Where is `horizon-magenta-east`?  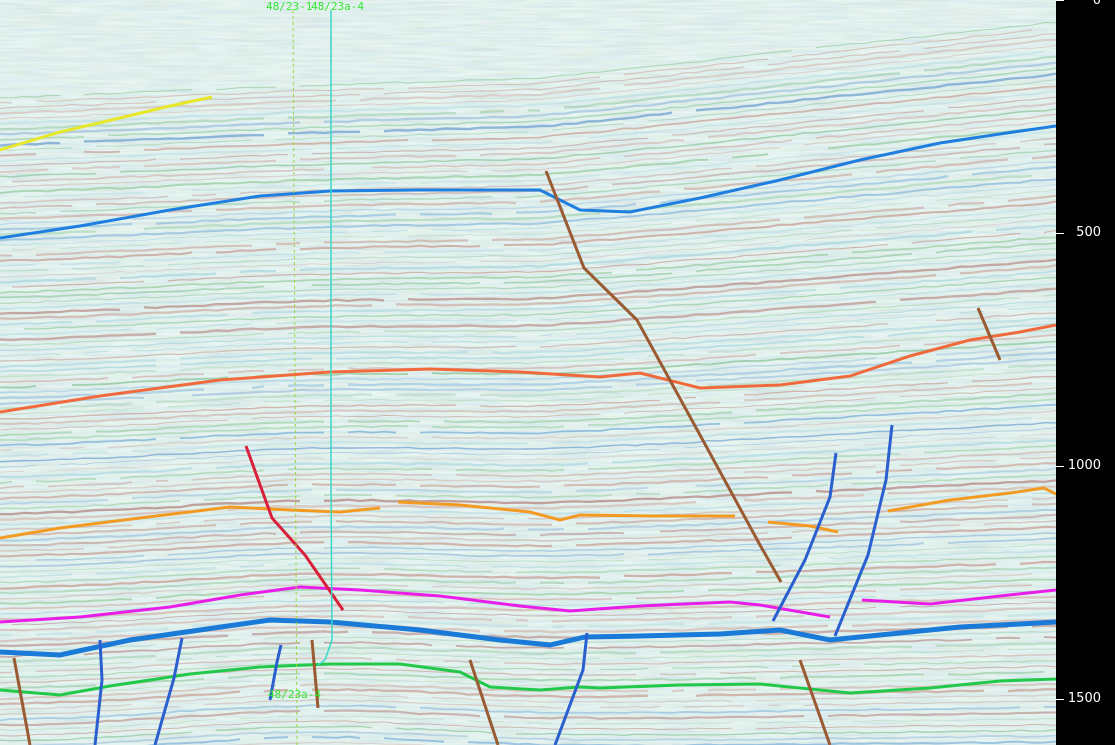 horizon-magenta-east is located at coordinates (958, 597).